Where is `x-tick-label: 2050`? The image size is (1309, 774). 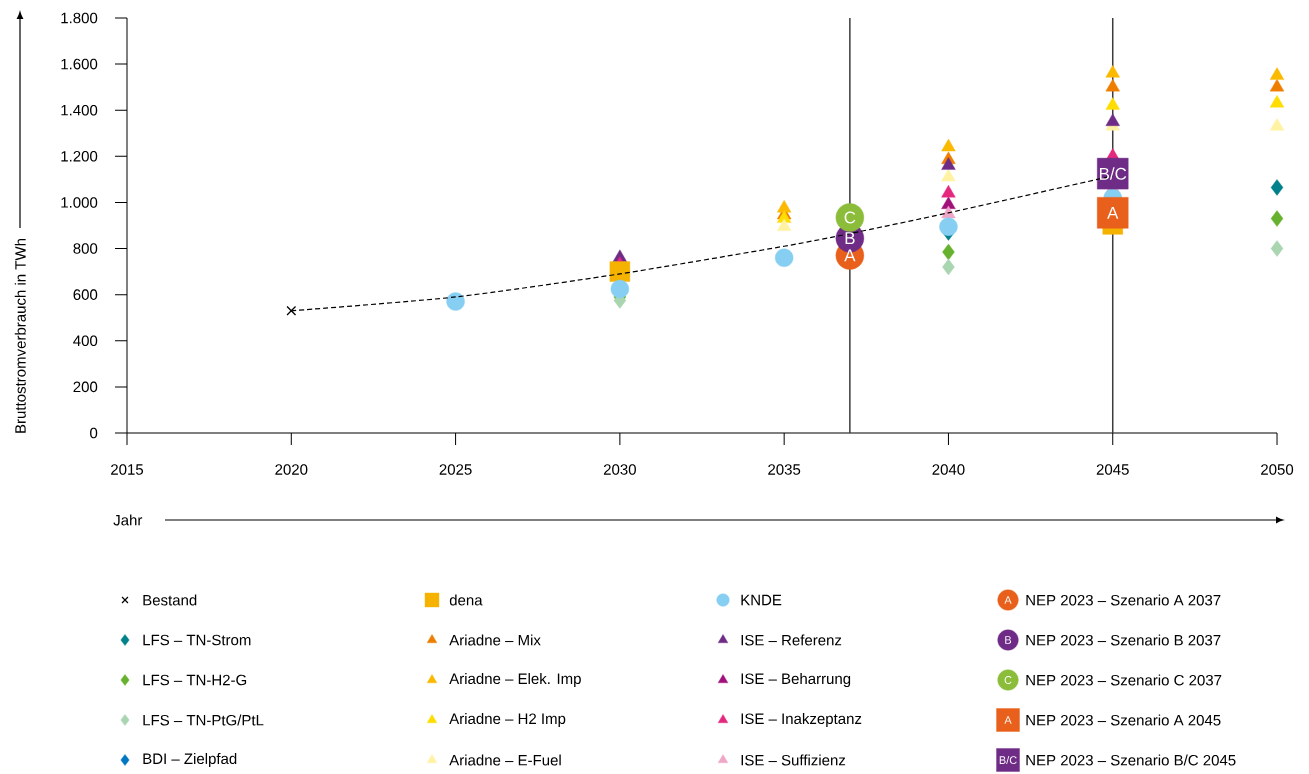 x-tick-label: 2050 is located at coordinates (1277, 469).